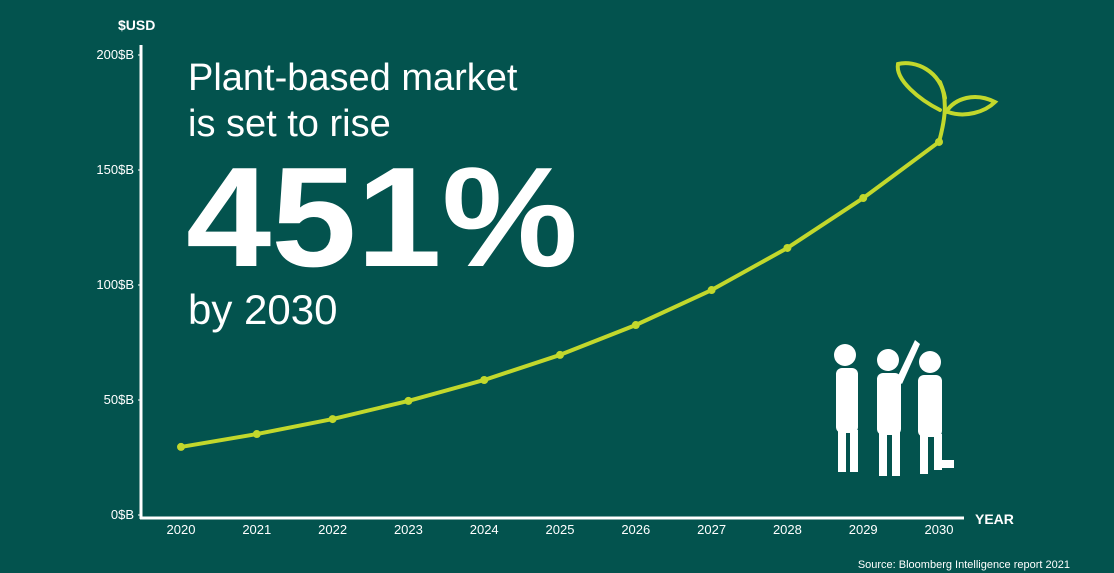  What do you see at coordinates (382, 217) in the screenshot?
I see `big-number: 451%` at bounding box center [382, 217].